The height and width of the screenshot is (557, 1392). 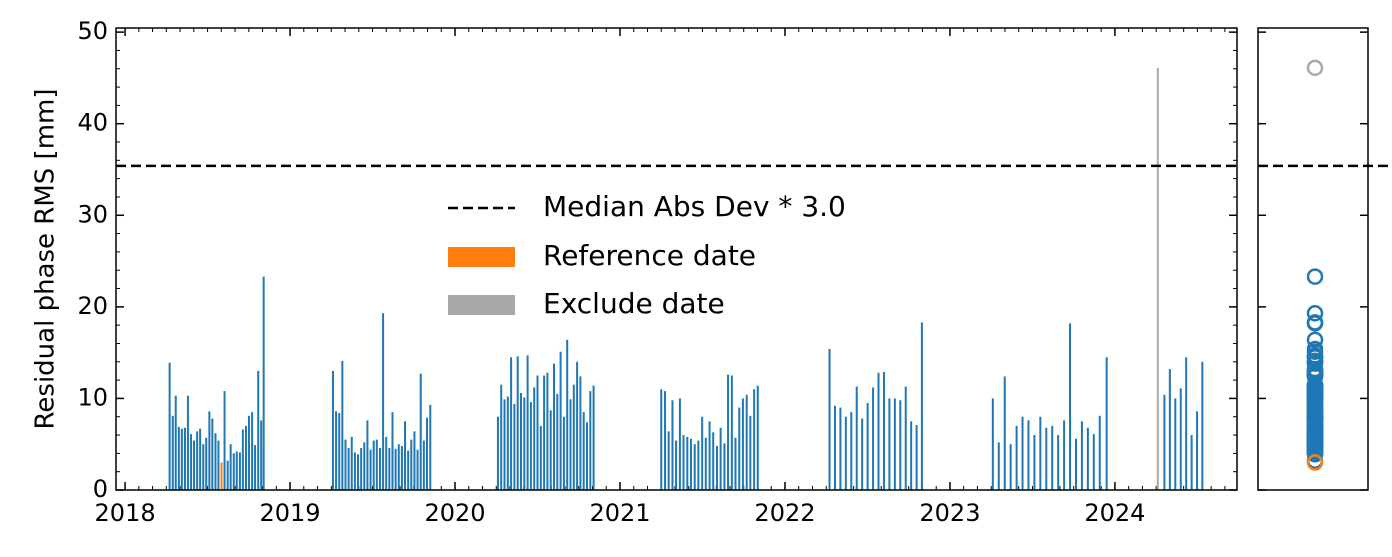 What do you see at coordinates (125, 513) in the screenshot?
I see `x-tick-label: 2018` at bounding box center [125, 513].